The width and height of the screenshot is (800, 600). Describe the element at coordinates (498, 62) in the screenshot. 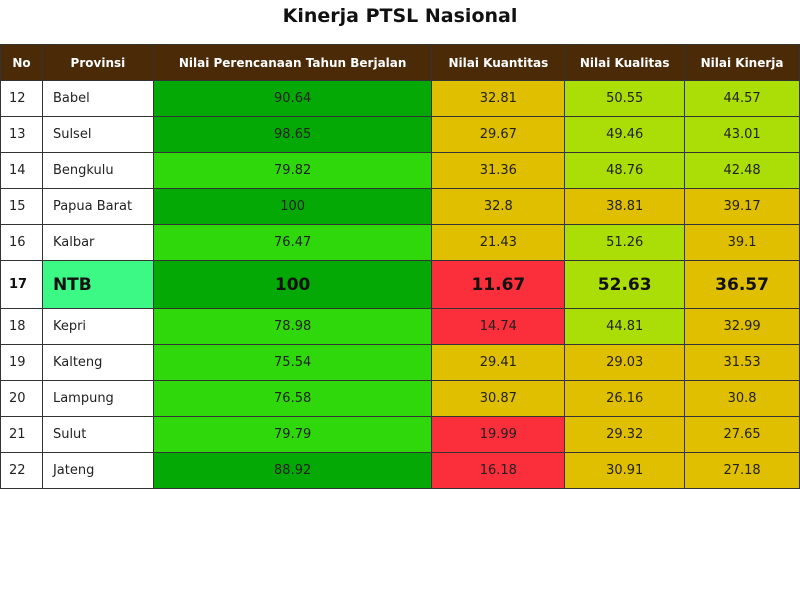

I see `column-header-kuantitas: Nilai Kuantitas` at that location.